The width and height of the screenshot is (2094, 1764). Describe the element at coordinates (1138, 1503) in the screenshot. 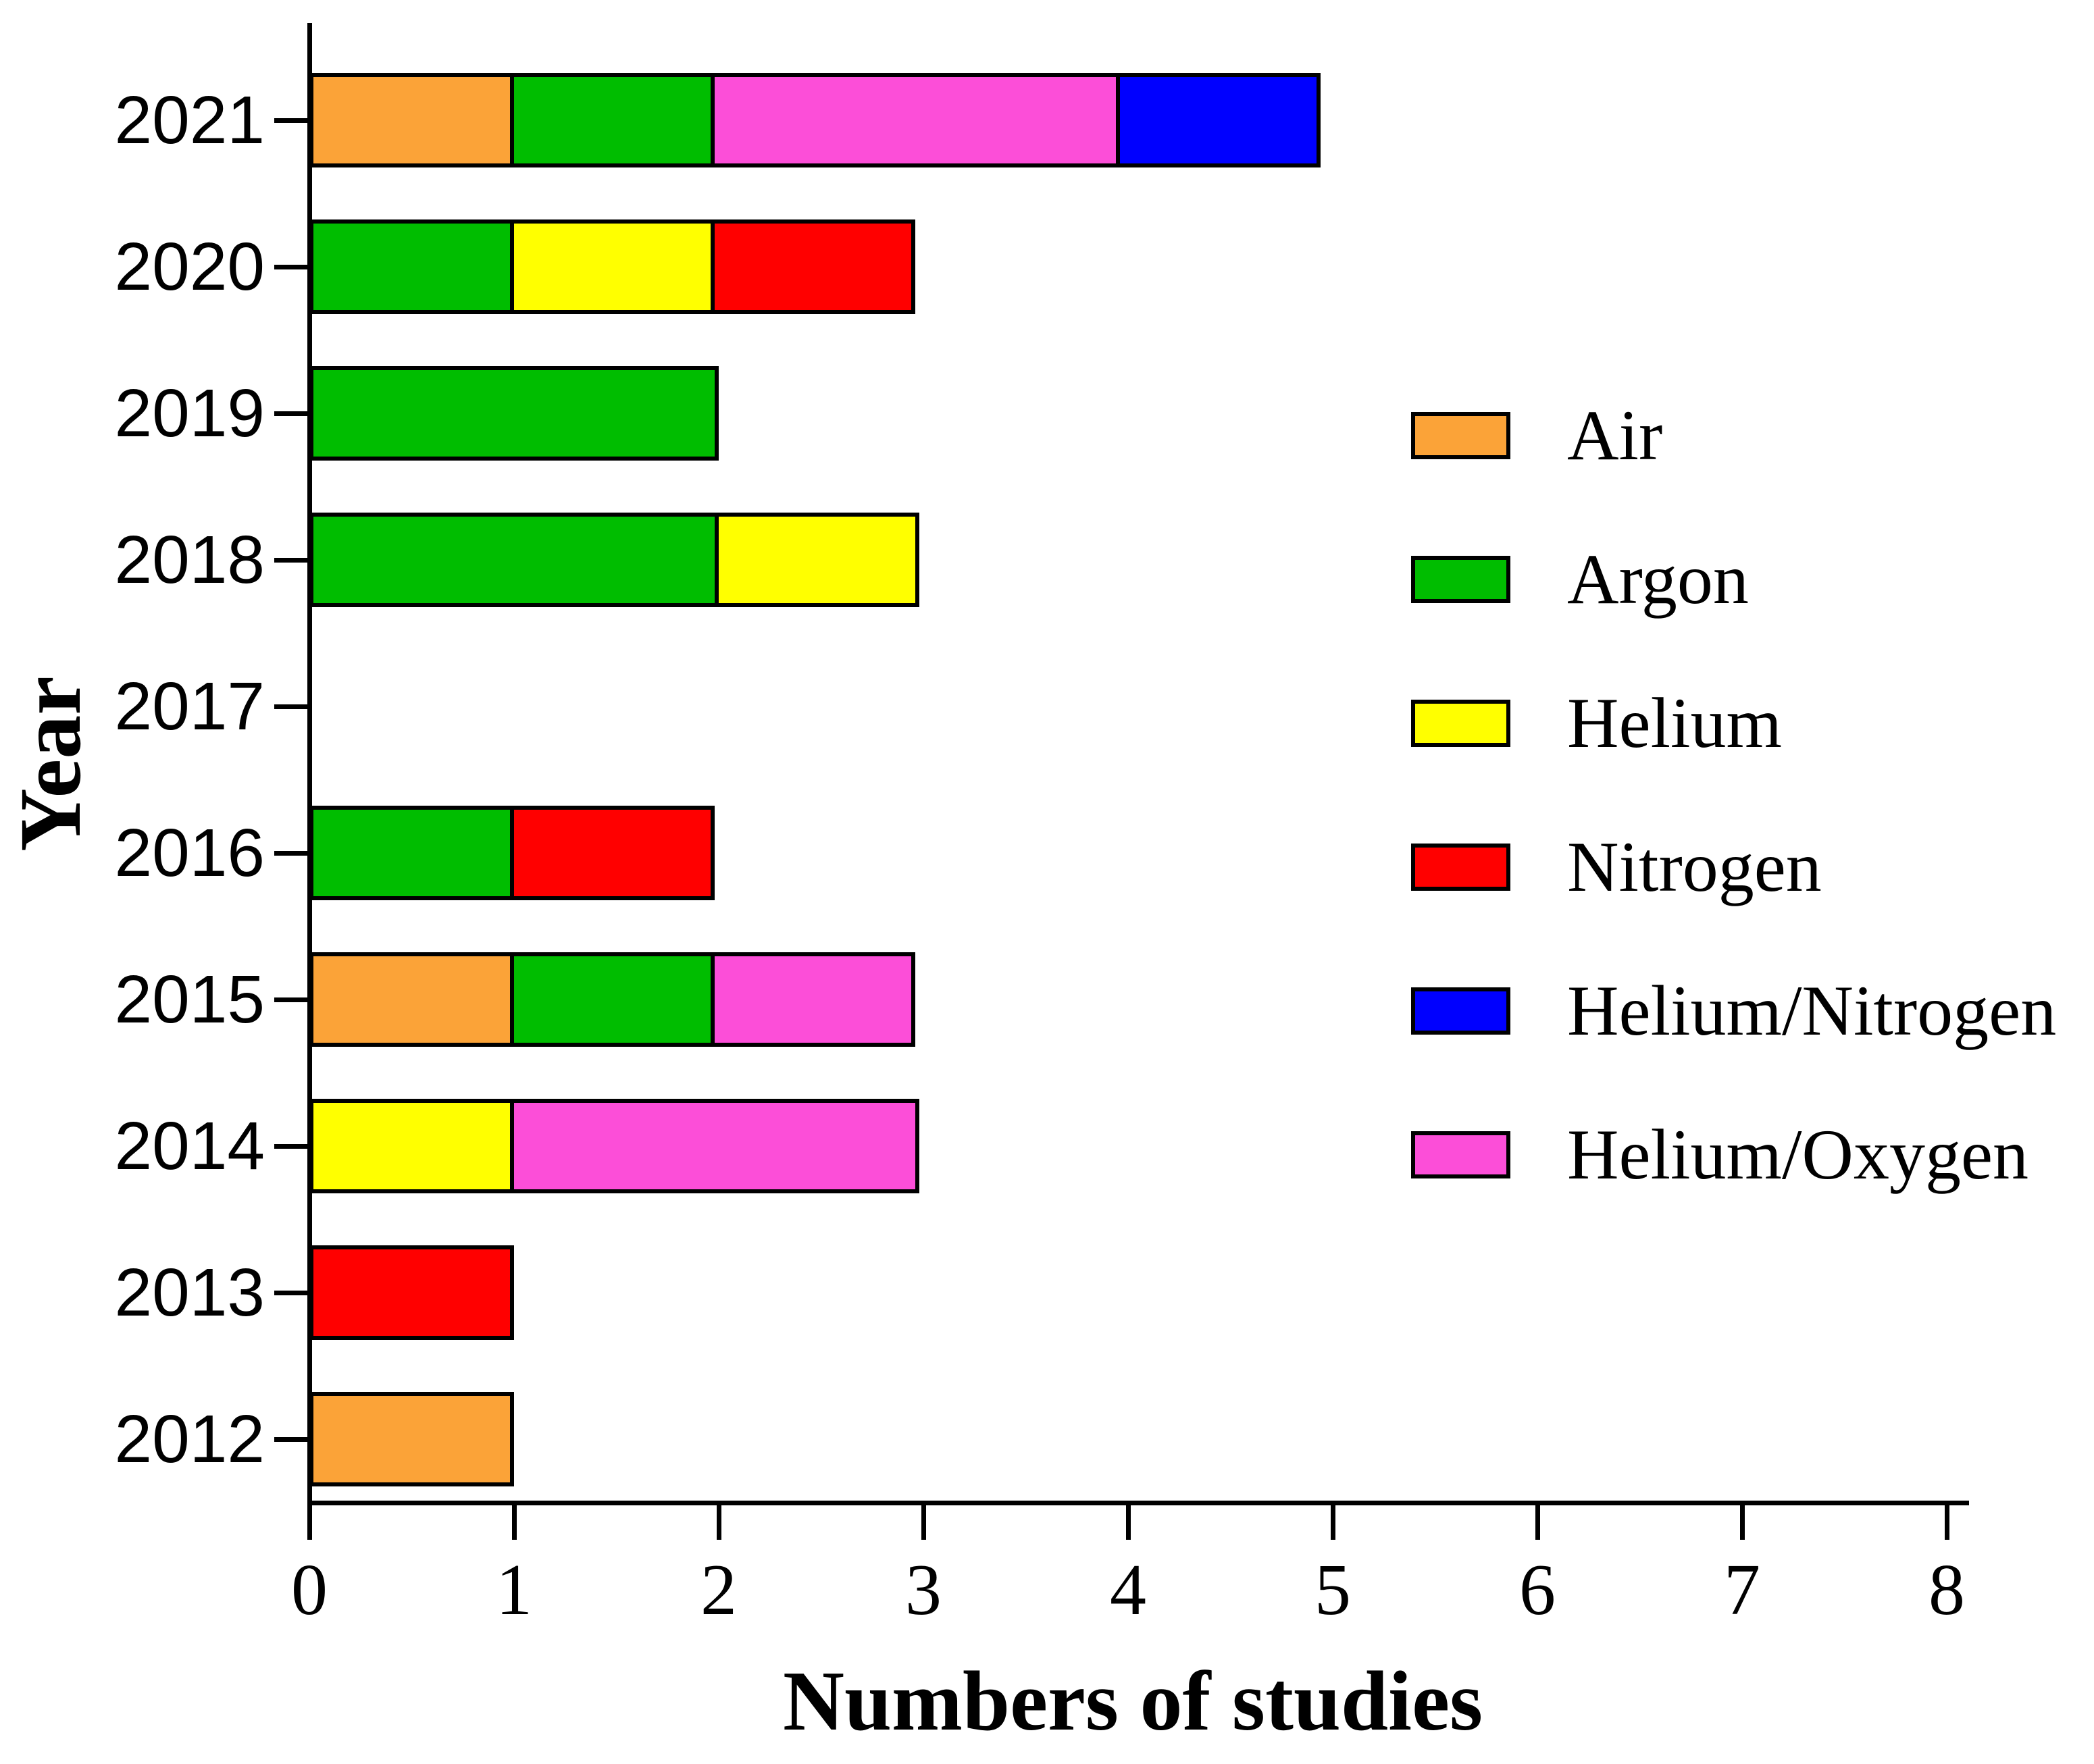

I see `x-axis-line` at that location.